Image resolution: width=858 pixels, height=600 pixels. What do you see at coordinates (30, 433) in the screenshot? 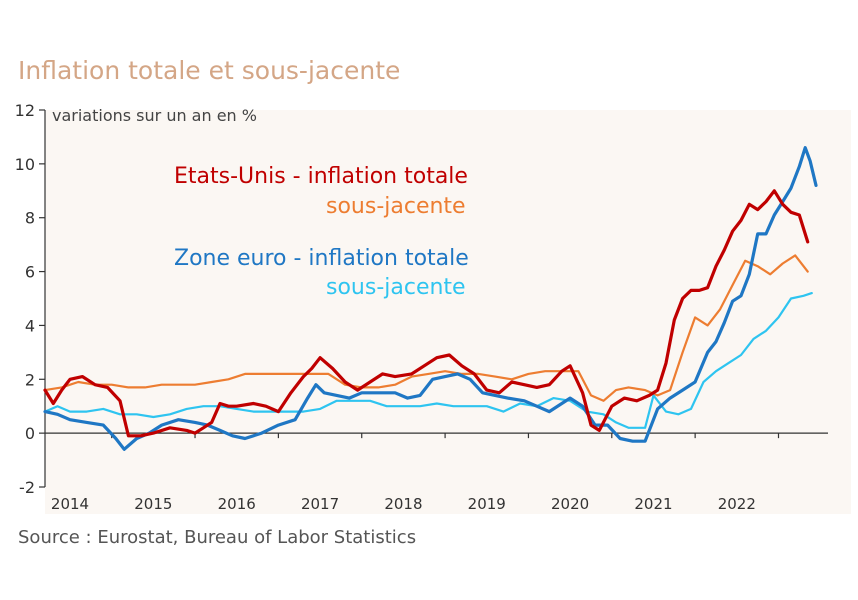
I see `y-tick-label: 0` at bounding box center [30, 433].